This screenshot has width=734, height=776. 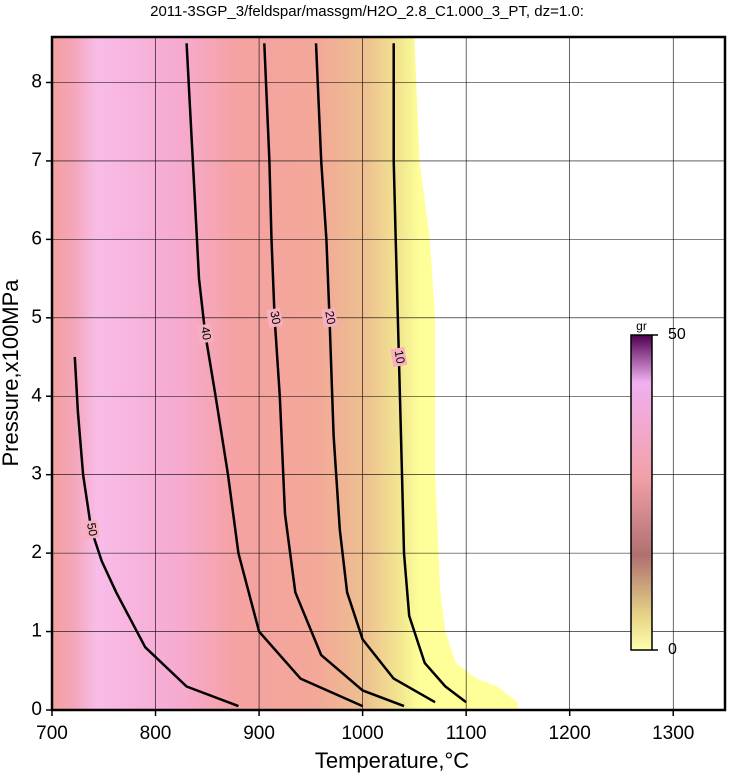 I want to click on contour-label: 40, so click(x=206, y=334).